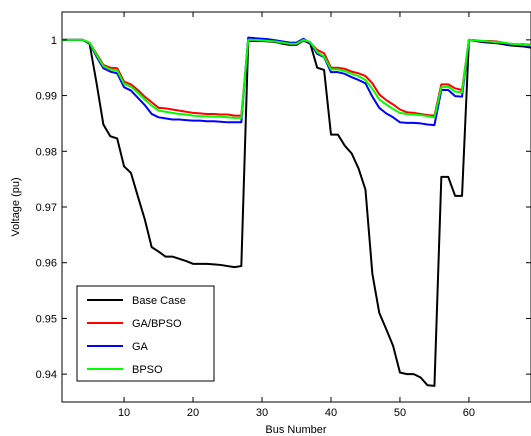  What do you see at coordinates (46, 208) in the screenshot?
I see `y-tick-label: 0.97` at bounding box center [46, 208].